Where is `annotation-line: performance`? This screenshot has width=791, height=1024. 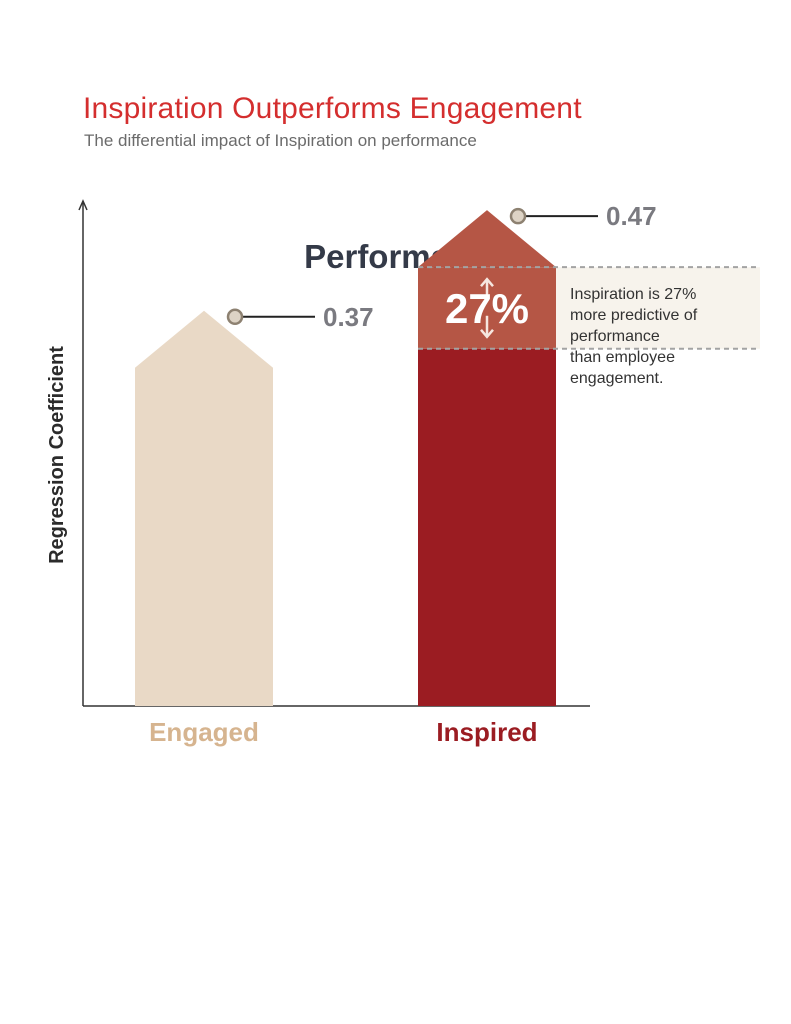 annotation-line: performance is located at coordinates (615, 336).